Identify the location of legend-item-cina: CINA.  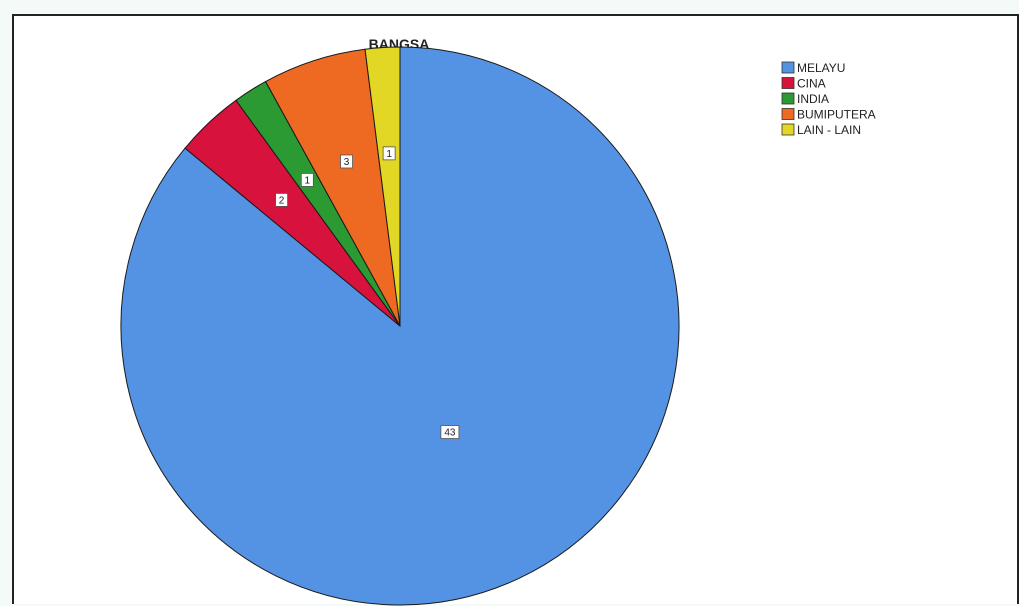
(803, 84).